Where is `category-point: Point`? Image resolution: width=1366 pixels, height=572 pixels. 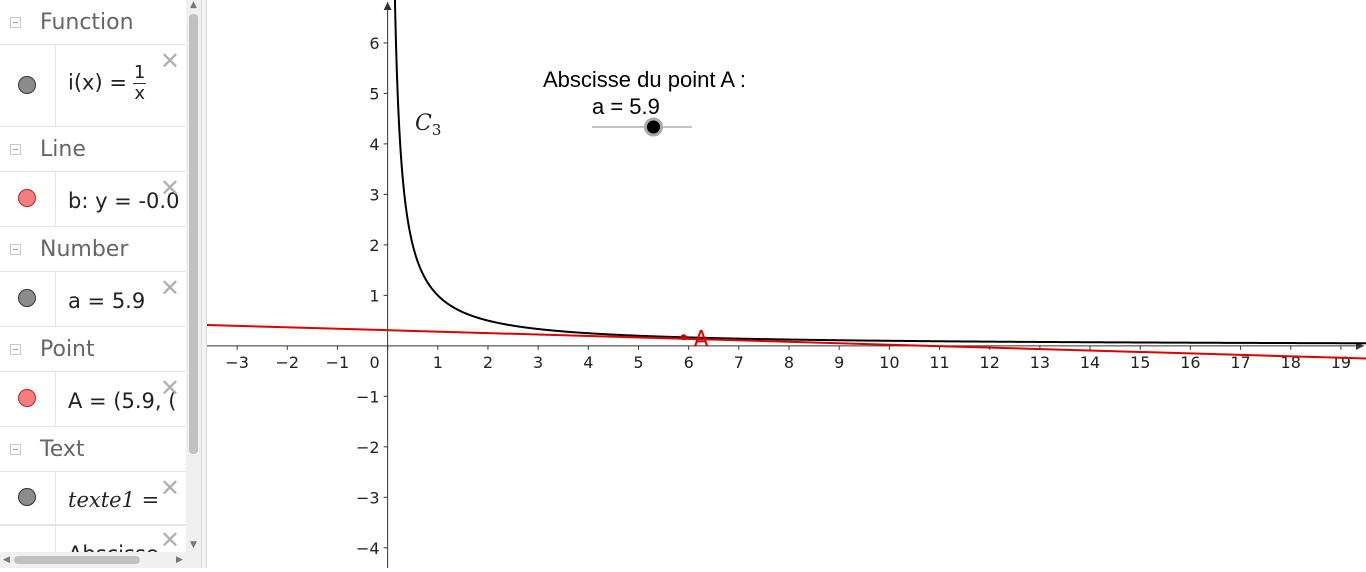
category-point: Point is located at coordinates (93, 349).